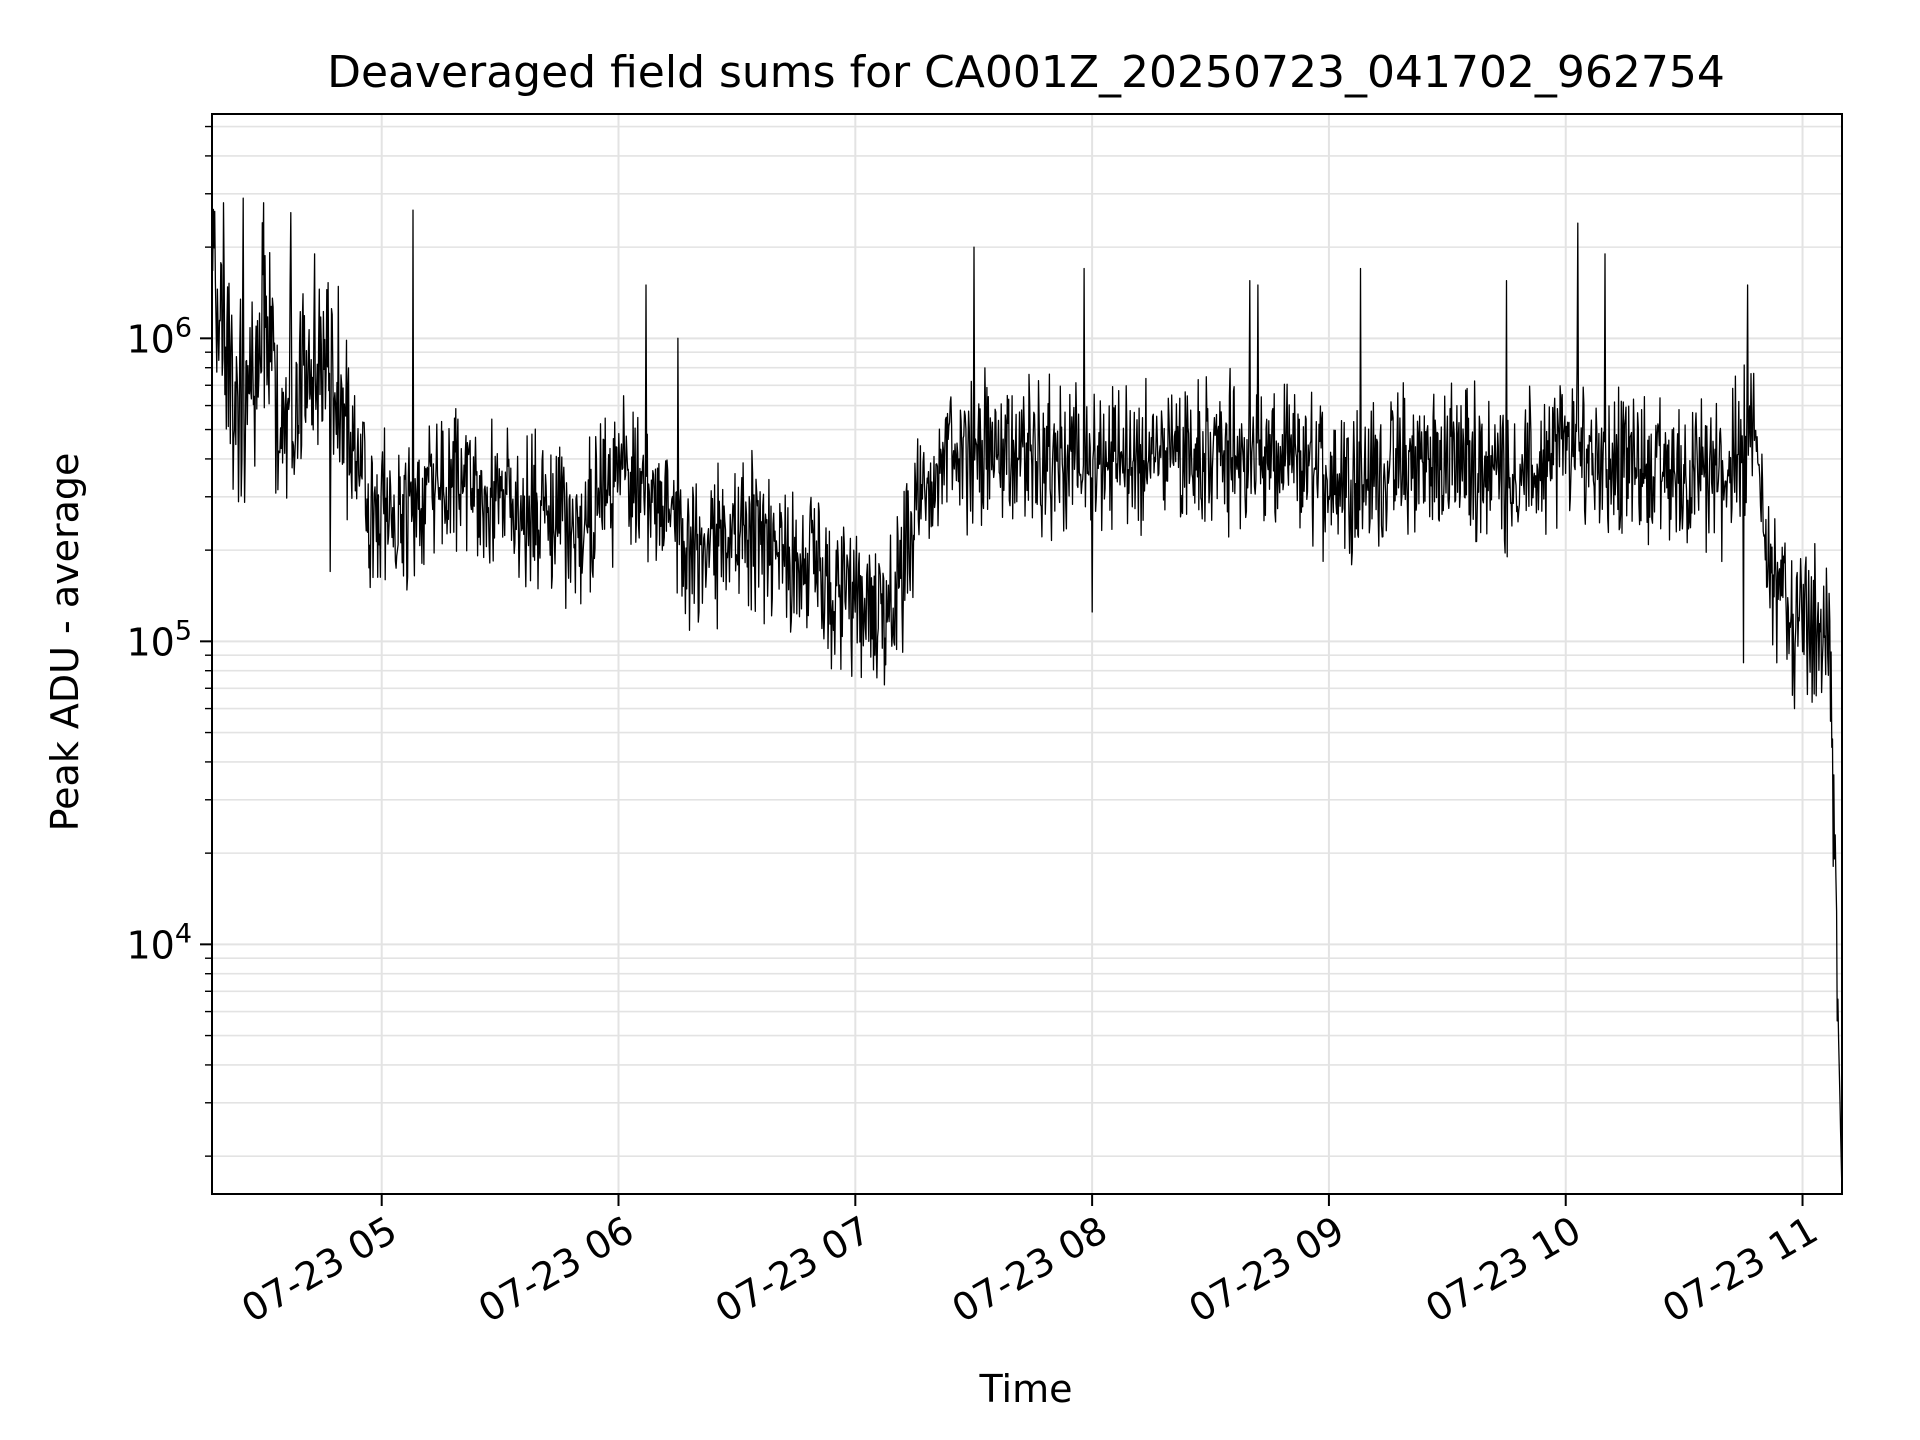  What do you see at coordinates (556, 1270) in the screenshot?
I see `x-tick-label: 07-23 06` at bounding box center [556, 1270].